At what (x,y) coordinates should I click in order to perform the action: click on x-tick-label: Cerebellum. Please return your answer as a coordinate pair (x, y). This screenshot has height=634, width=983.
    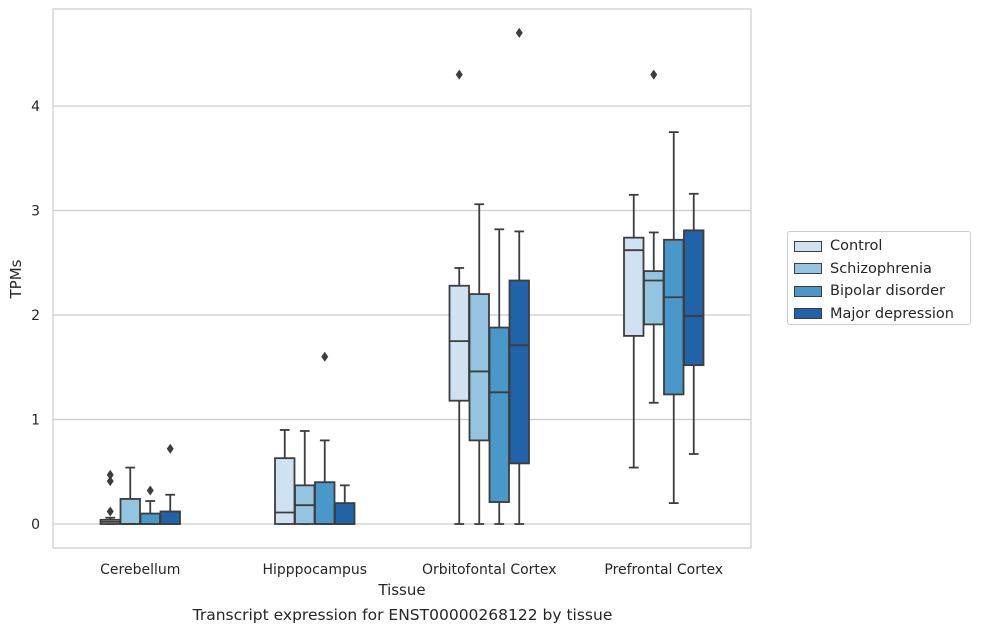
    Looking at the image, I should click on (140, 570).